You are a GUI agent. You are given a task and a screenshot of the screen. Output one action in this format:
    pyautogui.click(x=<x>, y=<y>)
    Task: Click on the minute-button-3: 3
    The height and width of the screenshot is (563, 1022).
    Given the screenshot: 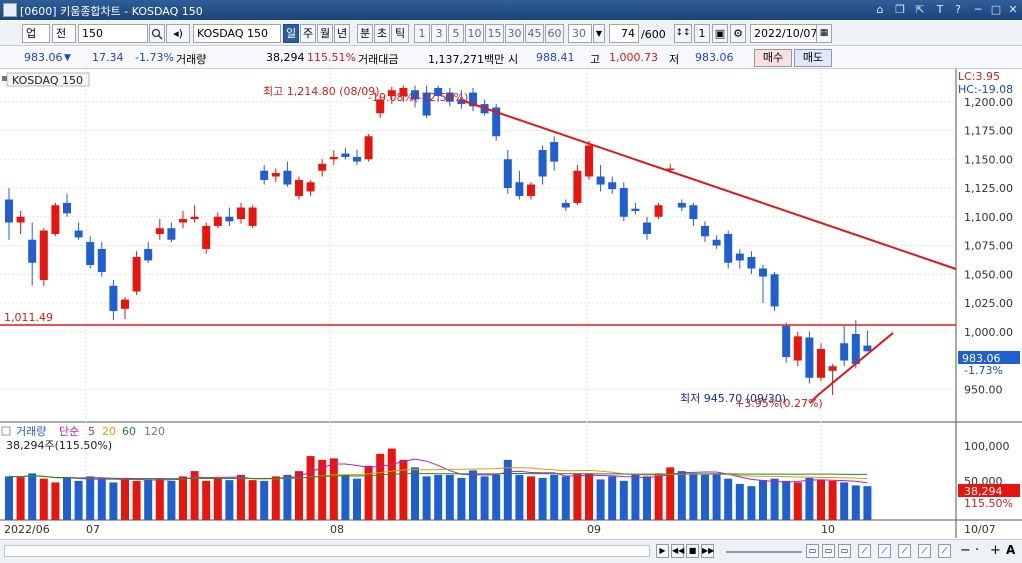 What is the action you would take?
    pyautogui.click(x=439, y=33)
    